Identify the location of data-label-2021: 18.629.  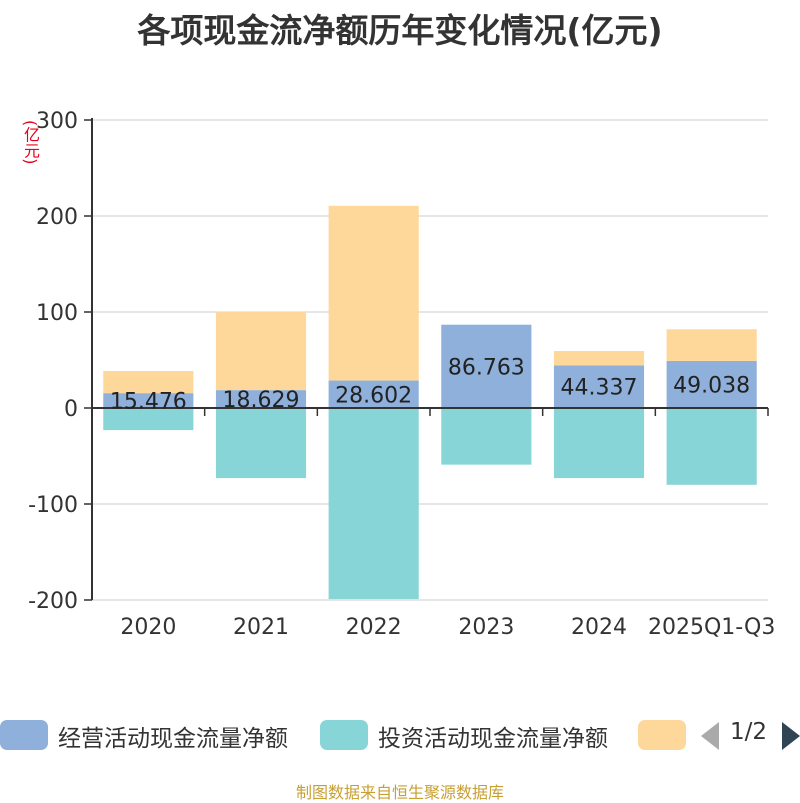
(261, 400).